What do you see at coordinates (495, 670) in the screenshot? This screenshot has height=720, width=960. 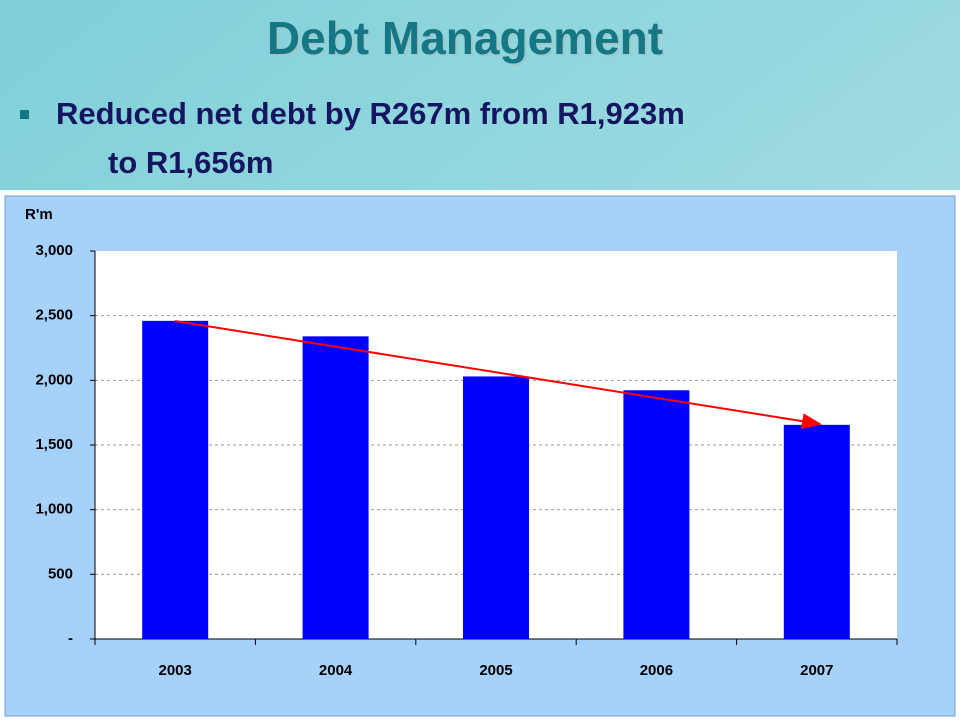 I see `x-tick-label: 2005` at bounding box center [495, 670].